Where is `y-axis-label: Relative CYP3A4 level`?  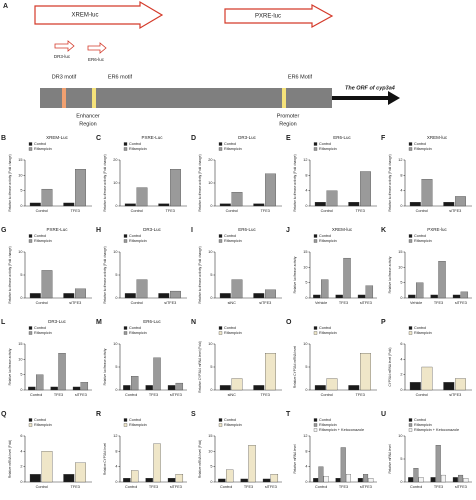 y-axis-label: Relative CYP3A4 level is located at coordinates (105, 459).